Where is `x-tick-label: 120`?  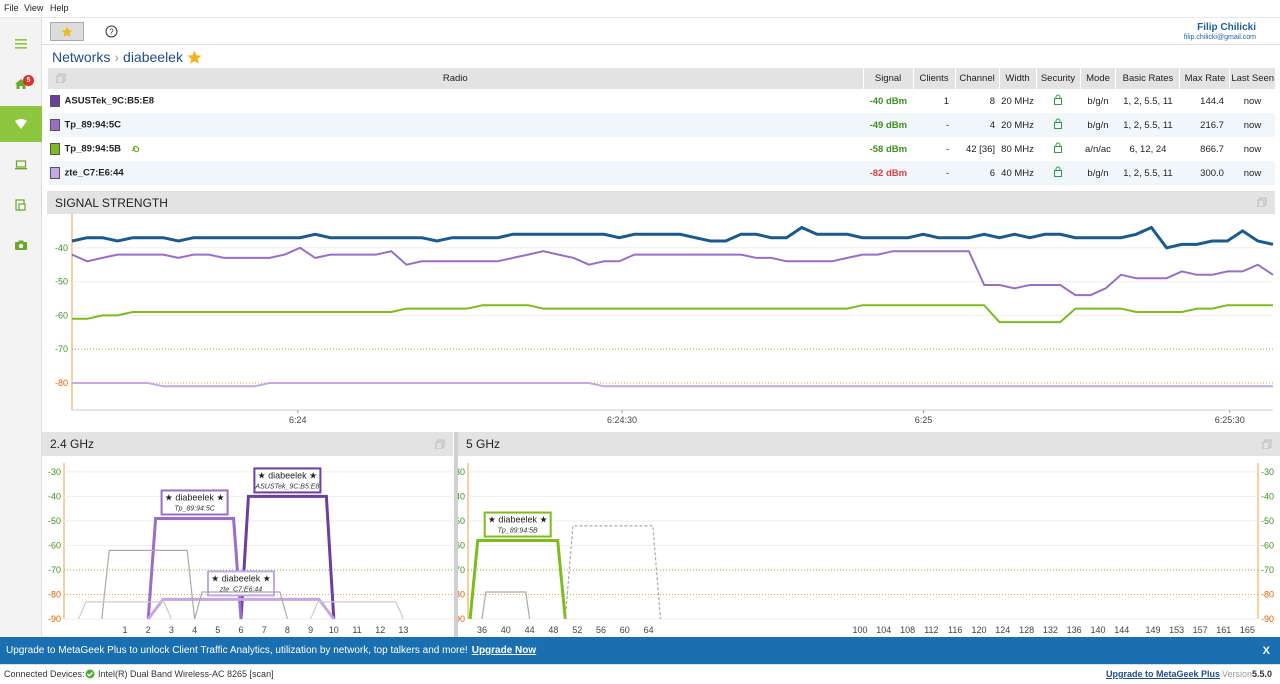 x-tick-label: 120 is located at coordinates (978, 630).